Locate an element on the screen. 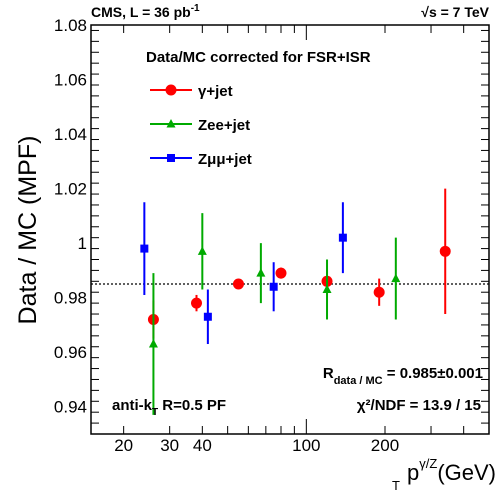 The image size is (502, 495). y-axis-title: Data / MC (MPF) is located at coordinates (28, 230).